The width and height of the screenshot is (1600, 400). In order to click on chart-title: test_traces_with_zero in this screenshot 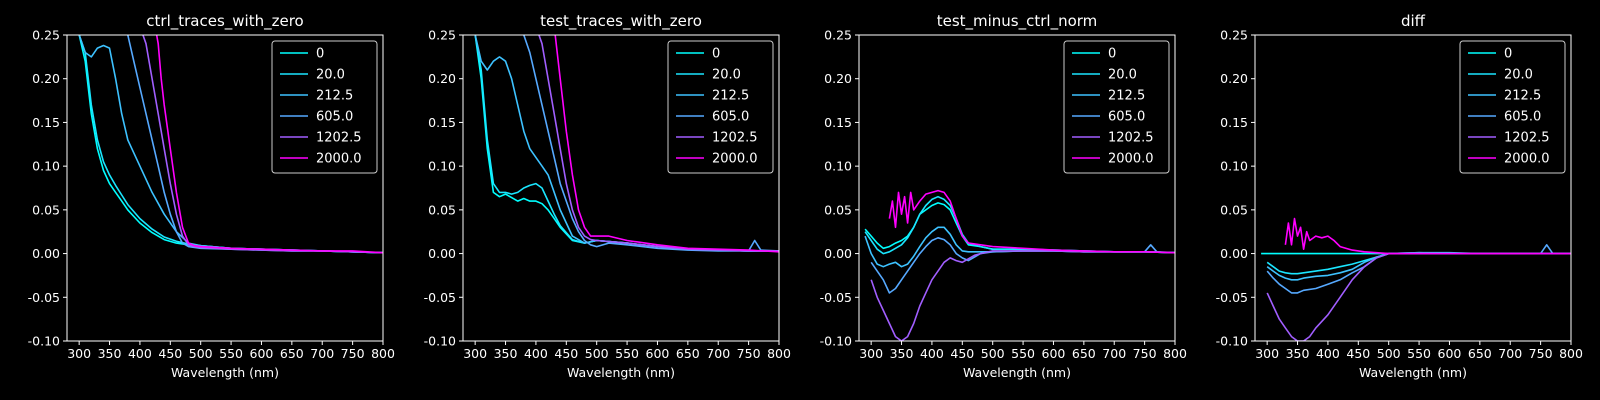, I will do `click(621, 21)`.